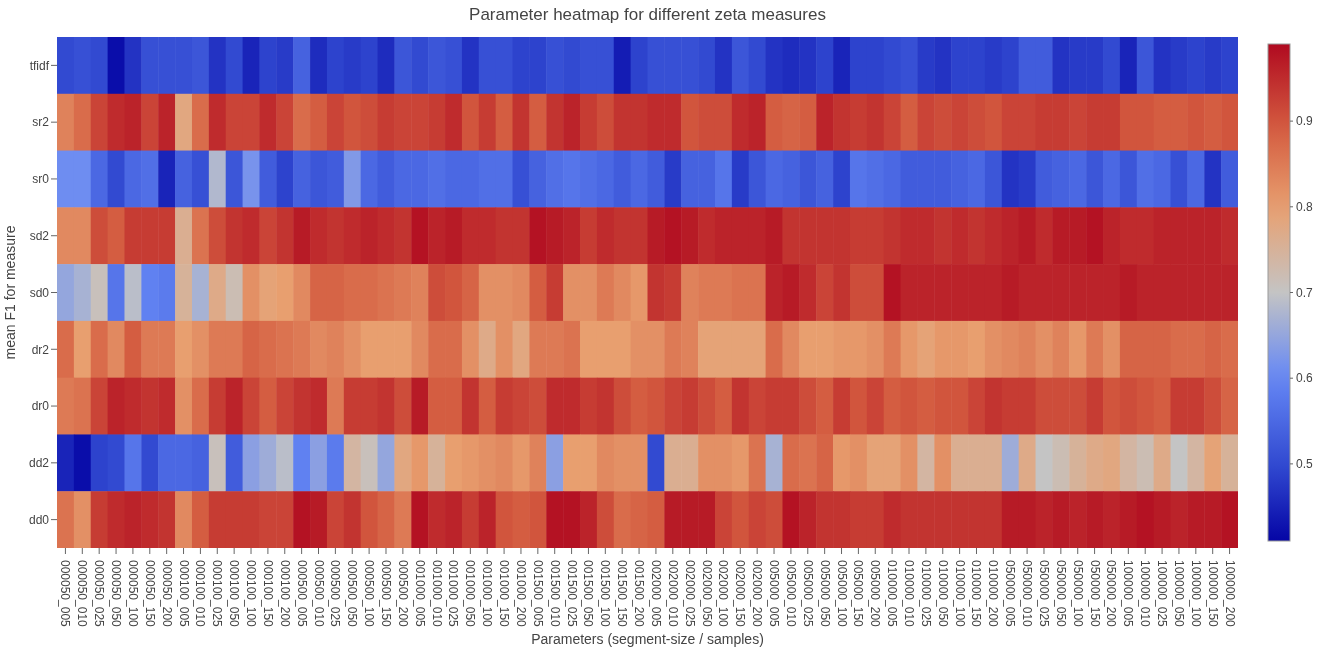 This screenshot has height=648, width=1323. I want to click on y-tick-label: tfidf, so click(39, 65).